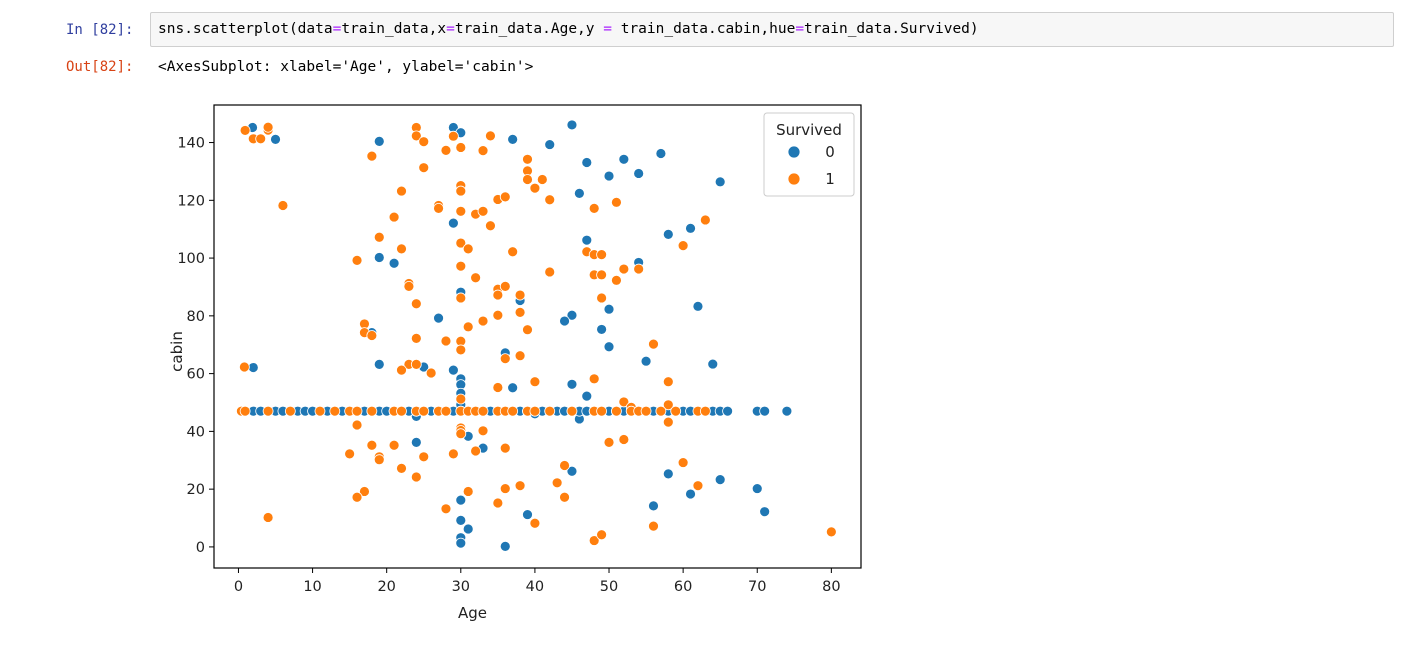  I want to click on x-tick-label: 10, so click(312, 587).